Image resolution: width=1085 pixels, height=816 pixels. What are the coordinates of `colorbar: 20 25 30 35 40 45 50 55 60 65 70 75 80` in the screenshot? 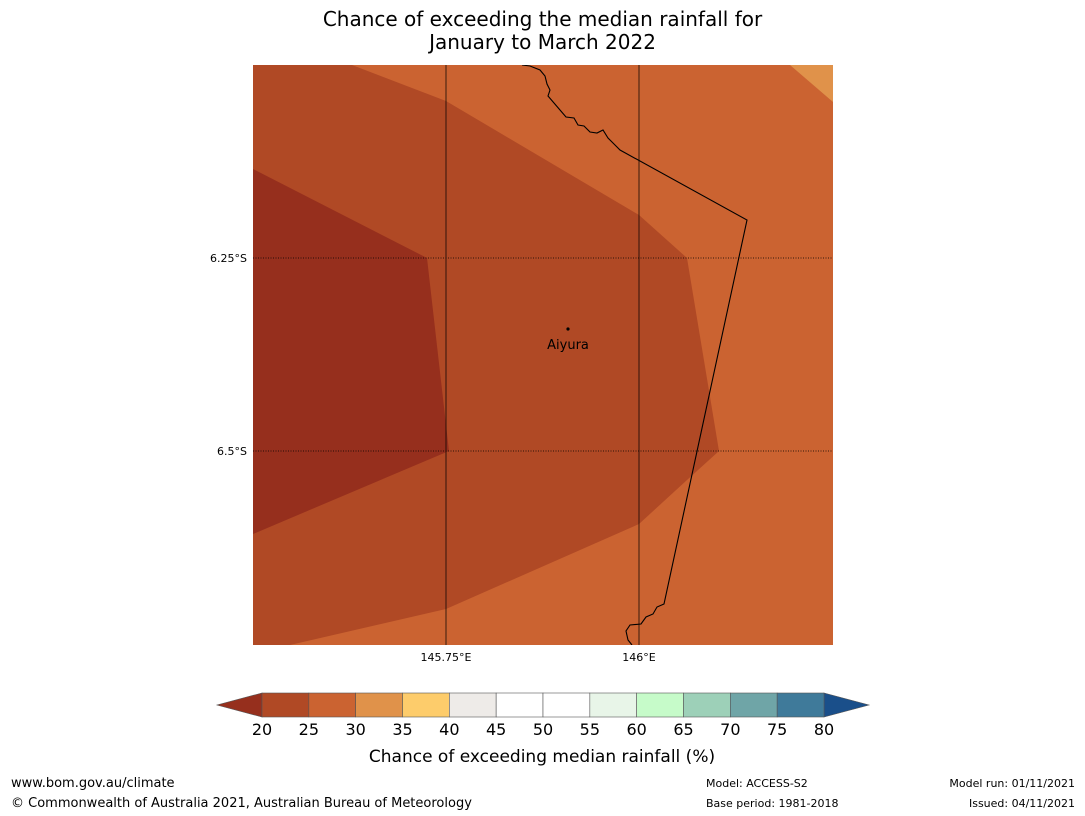 It's located at (543, 715).